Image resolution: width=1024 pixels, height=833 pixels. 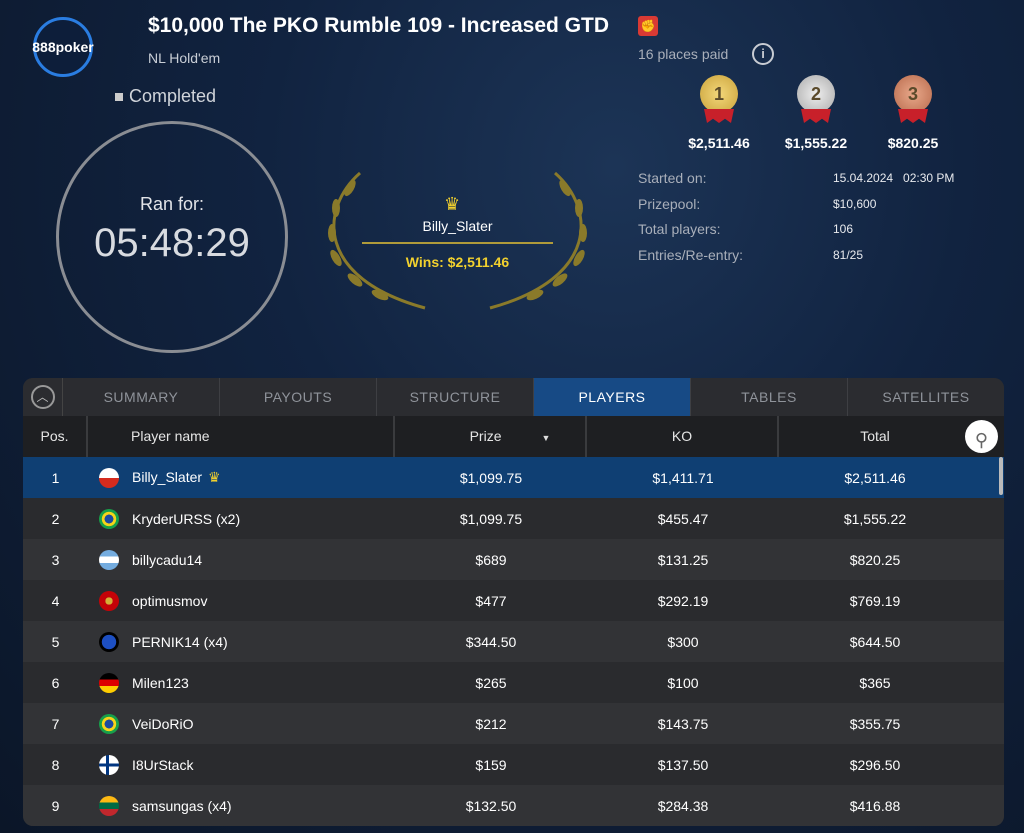 I want to click on pos: 2, so click(x=55, y=518).